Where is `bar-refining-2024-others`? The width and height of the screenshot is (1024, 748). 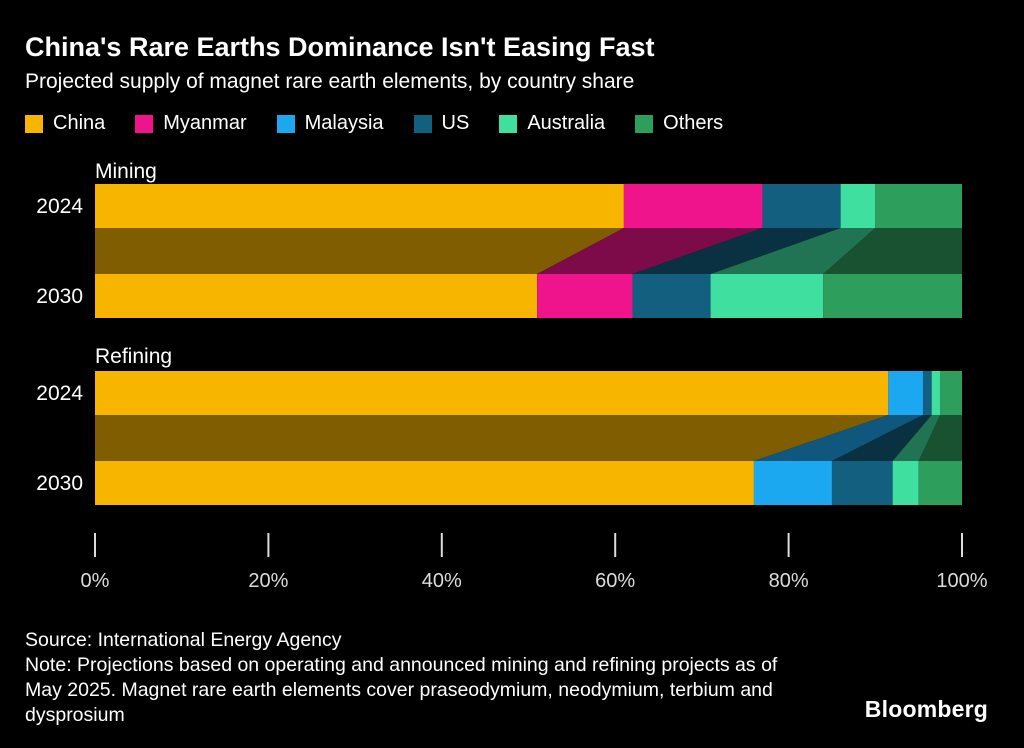 bar-refining-2024-others is located at coordinates (951, 393).